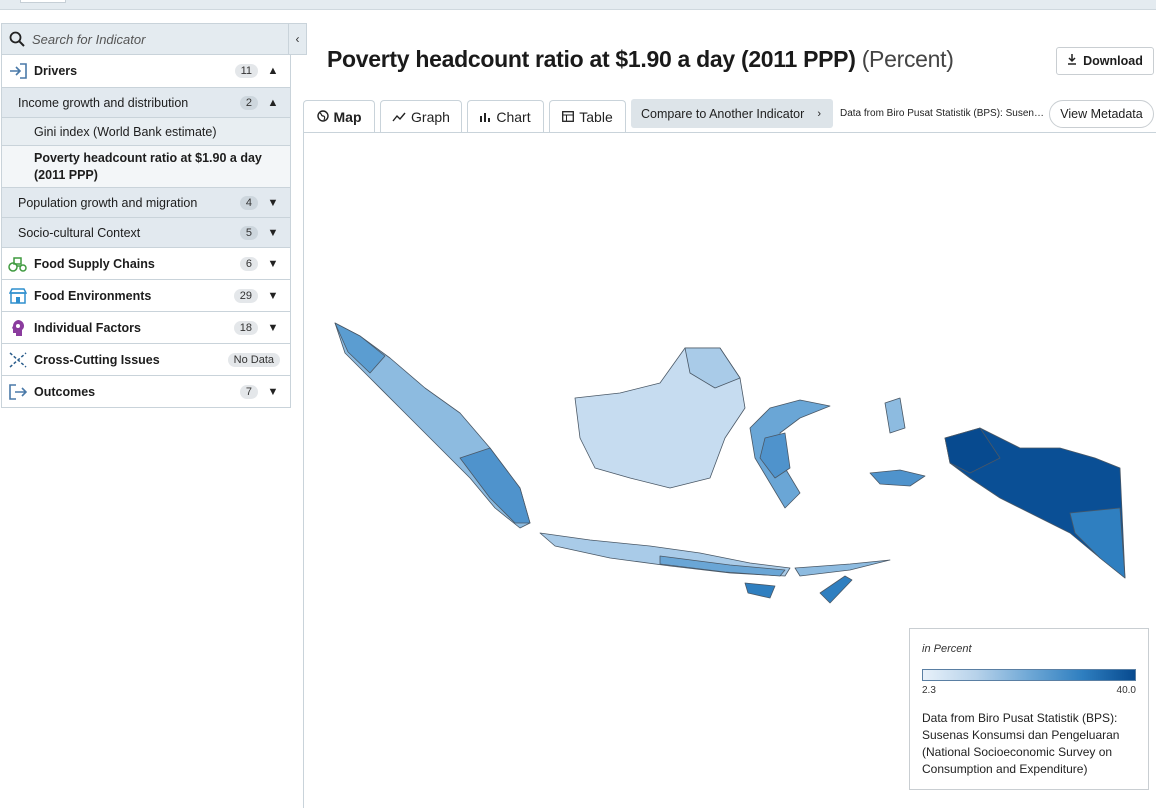  I want to click on count-badge: 4, so click(248, 202).